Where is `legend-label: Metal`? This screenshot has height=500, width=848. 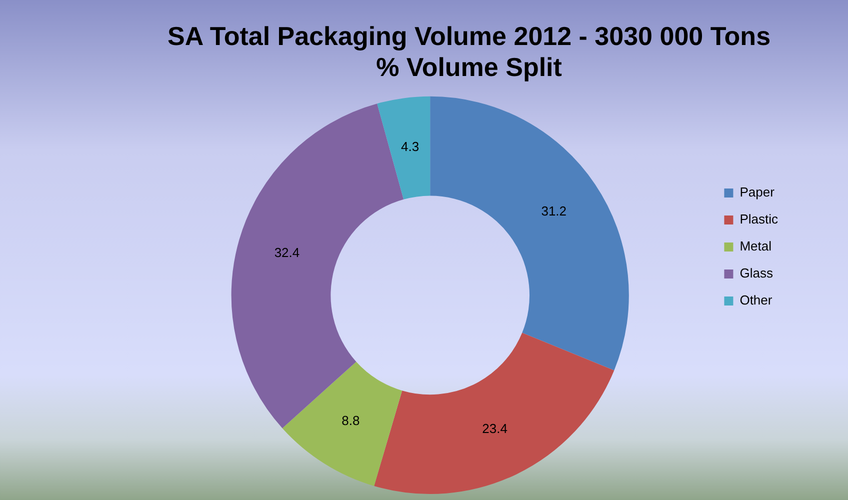
legend-label: Metal is located at coordinates (756, 246).